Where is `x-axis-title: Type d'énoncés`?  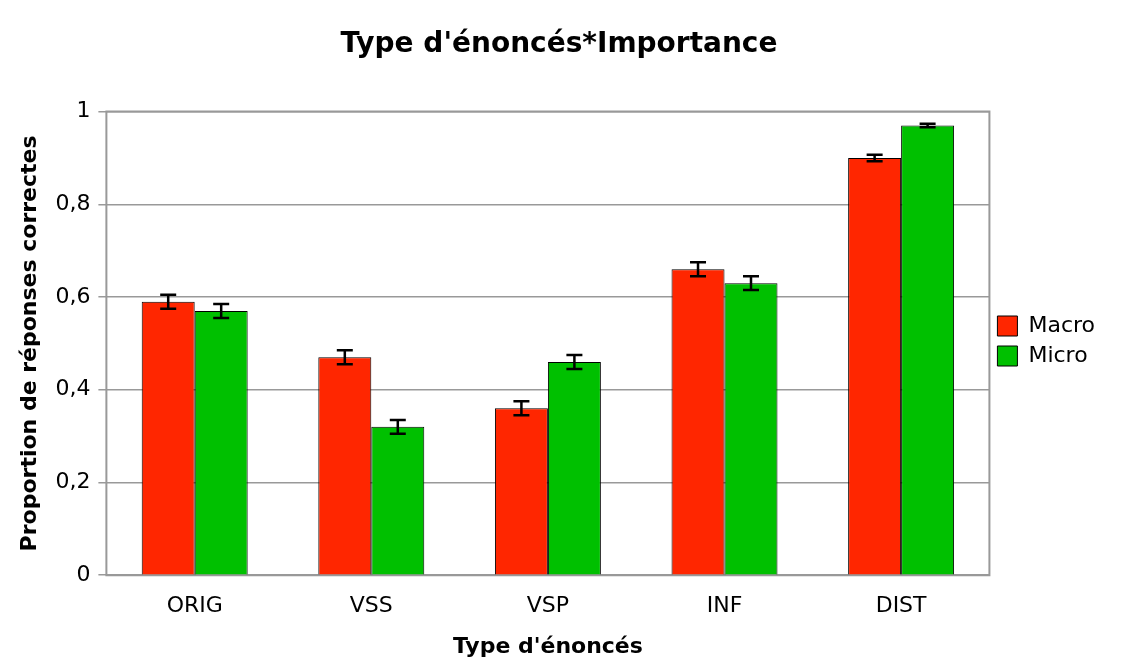
x-axis-title: Type d'énoncés is located at coordinates (547, 645).